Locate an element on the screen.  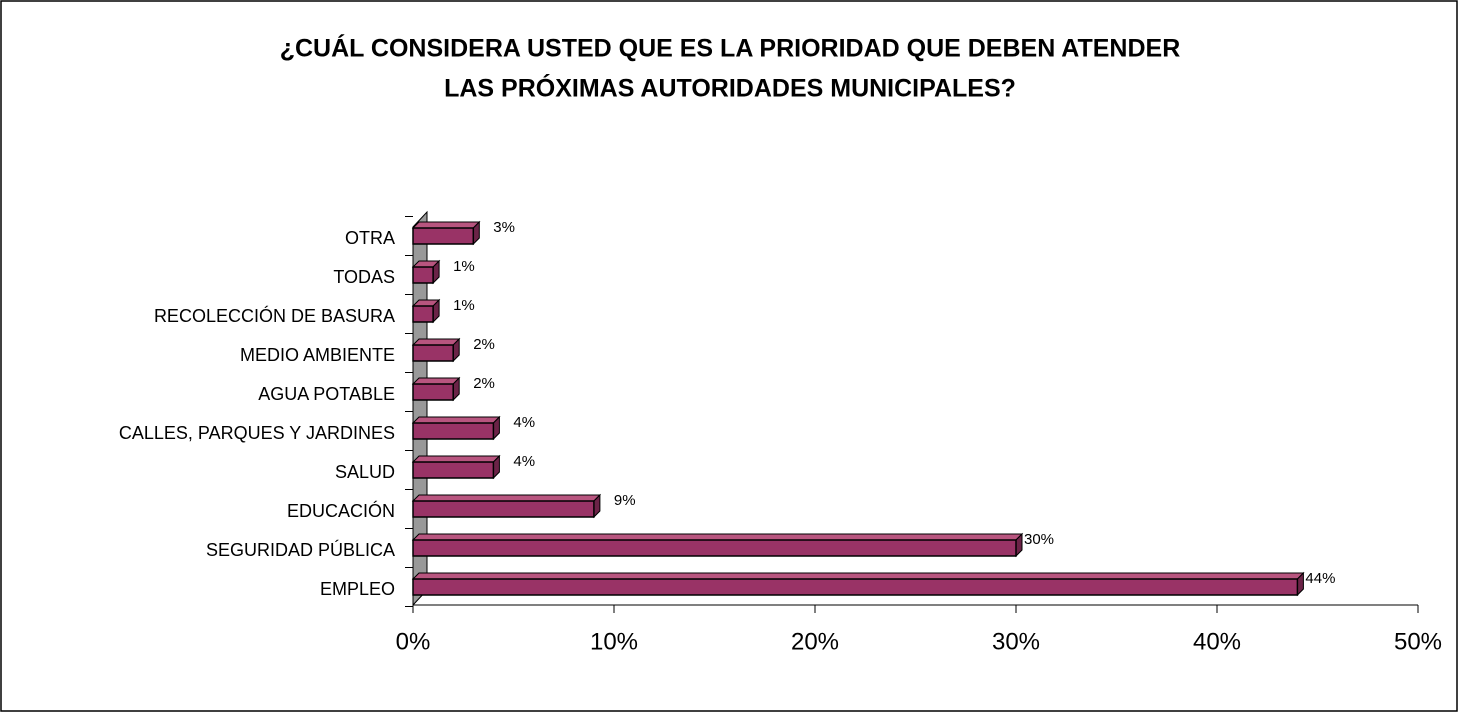
y-tick-label: SEGURIDAD PÚBLICA is located at coordinates (300, 549).